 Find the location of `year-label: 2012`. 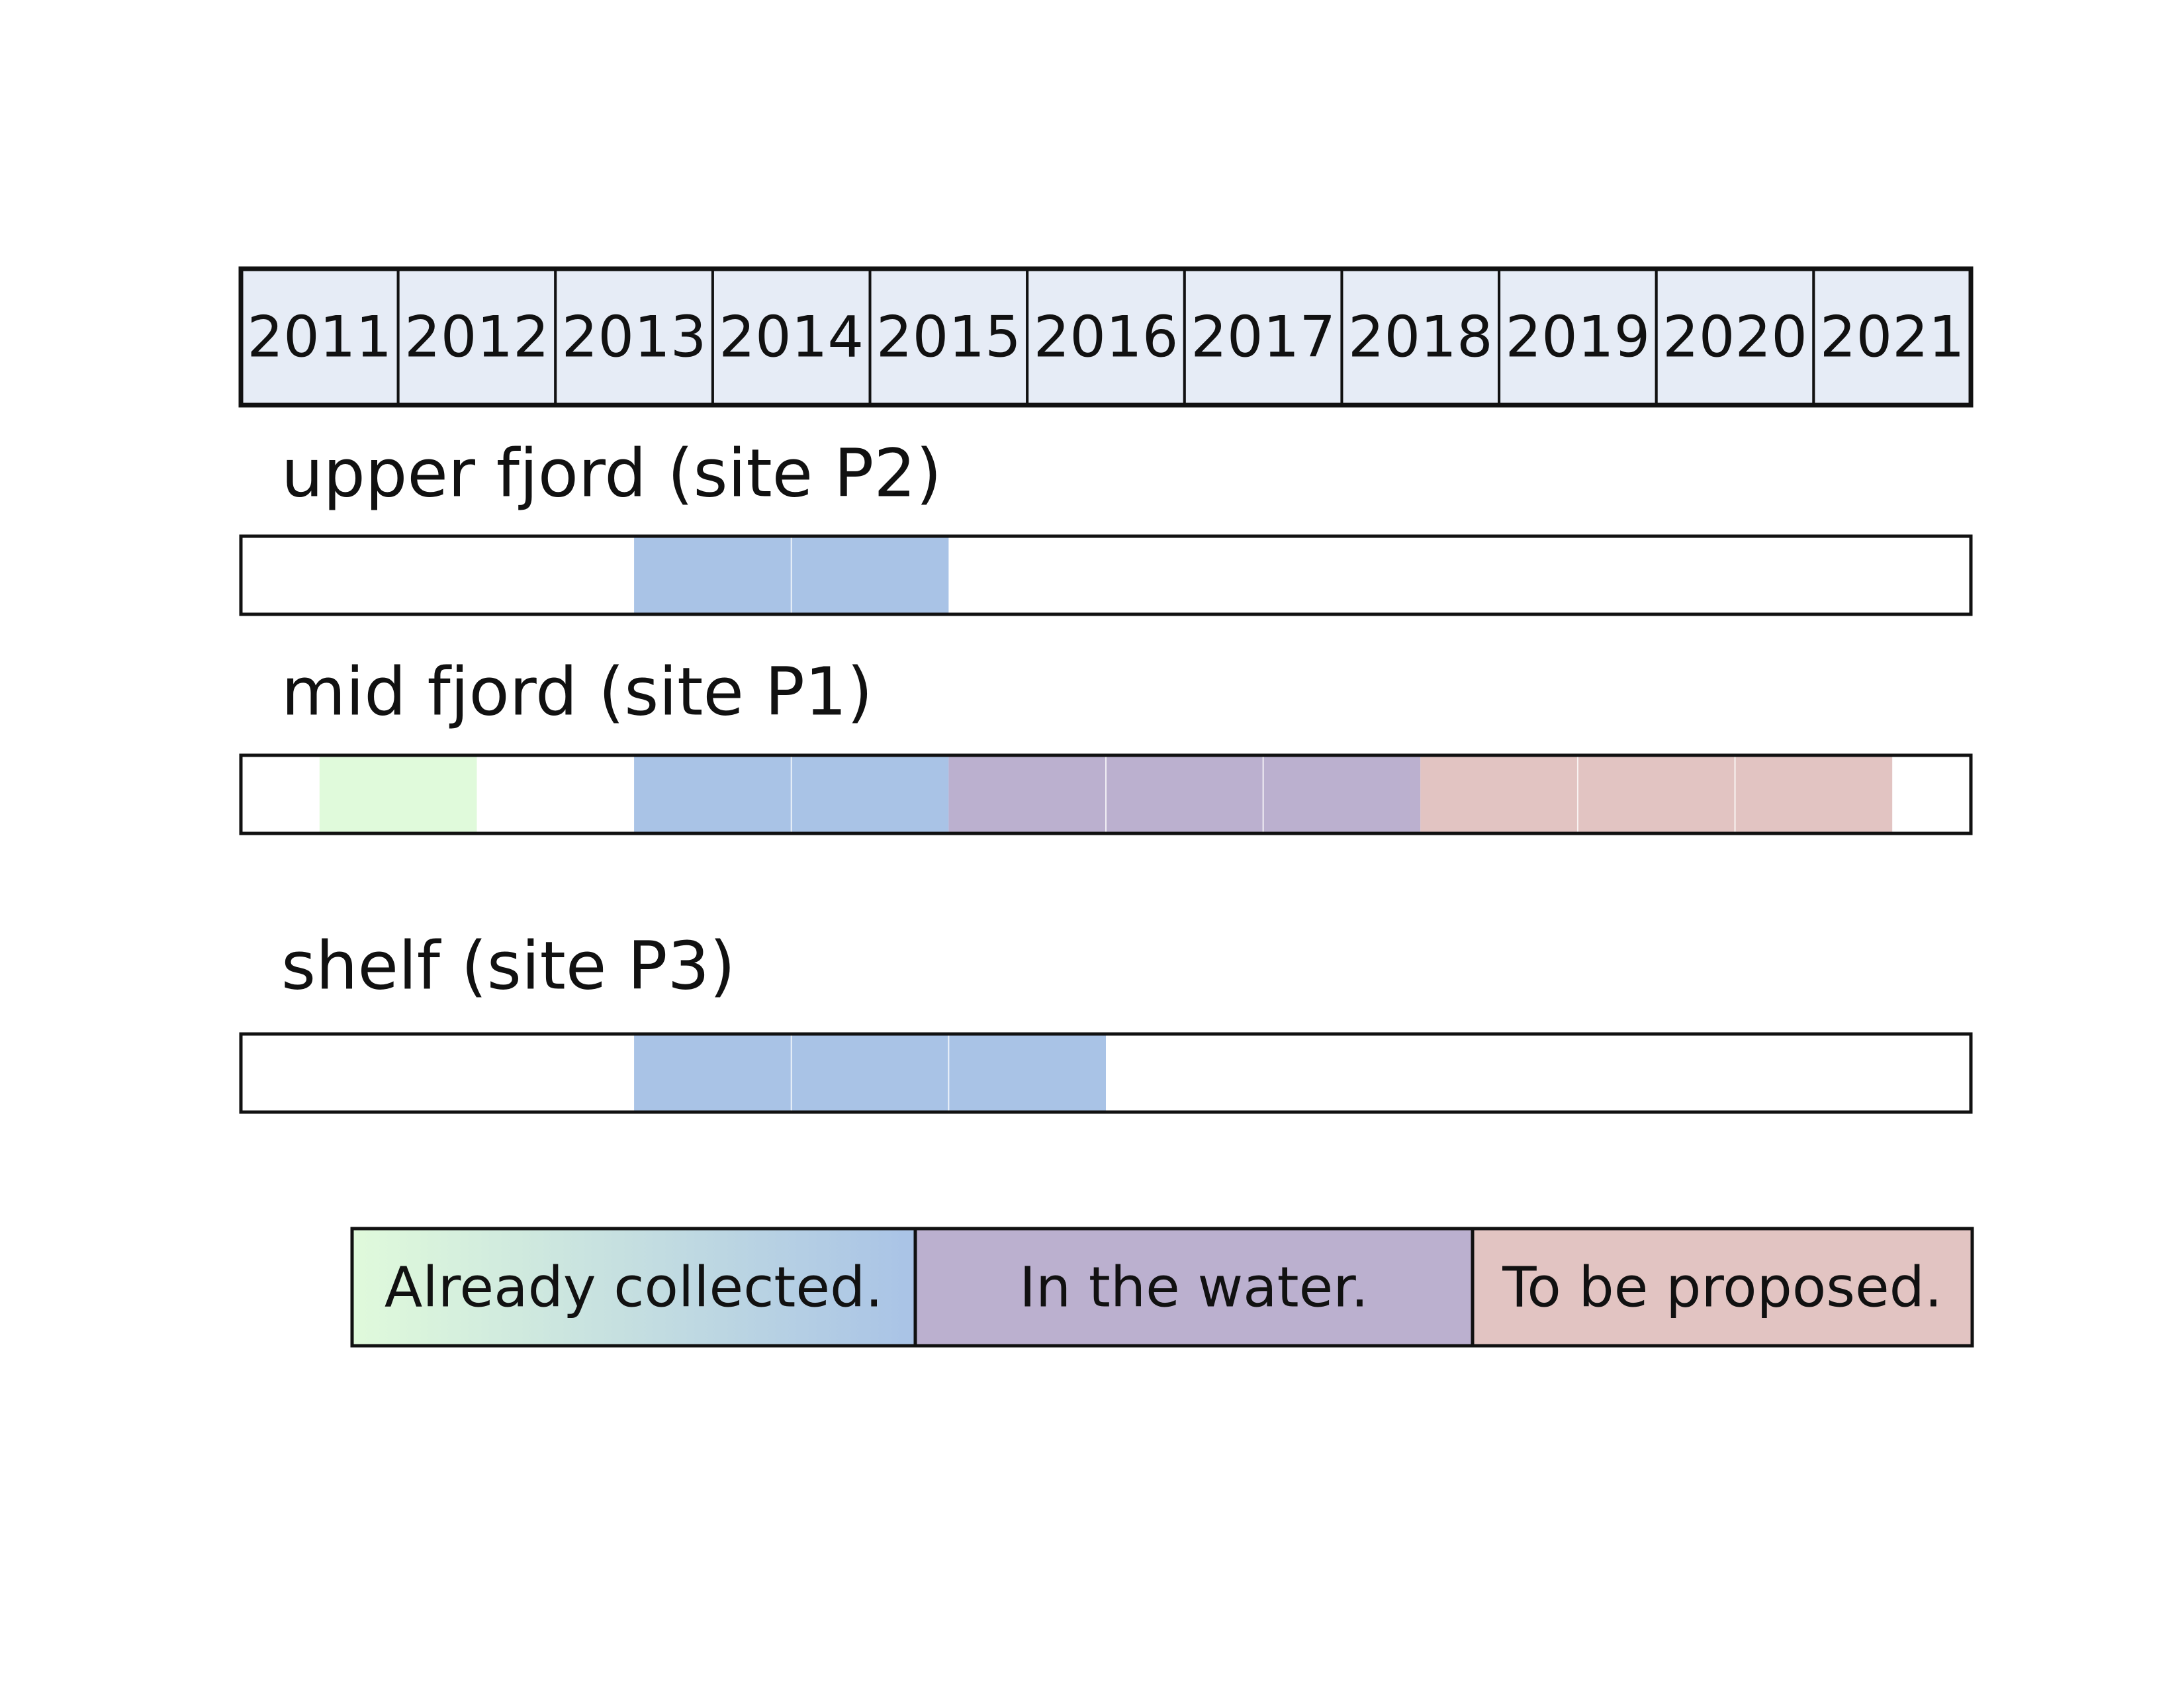

year-label: 2012 is located at coordinates (476, 337).